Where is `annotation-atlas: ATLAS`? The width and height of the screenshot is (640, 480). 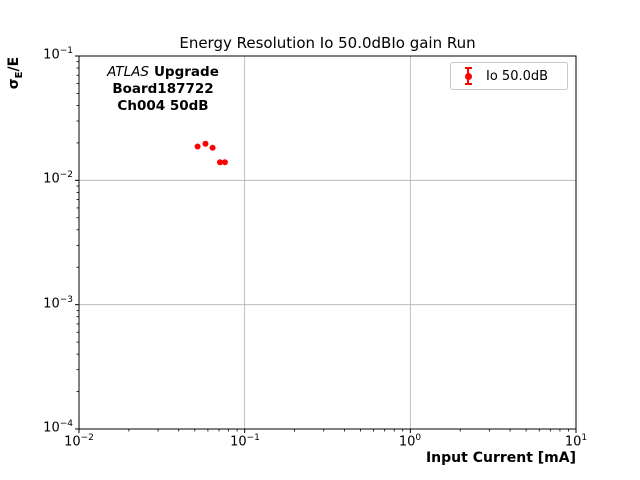
annotation-atlas: ATLAS is located at coordinates (128, 72).